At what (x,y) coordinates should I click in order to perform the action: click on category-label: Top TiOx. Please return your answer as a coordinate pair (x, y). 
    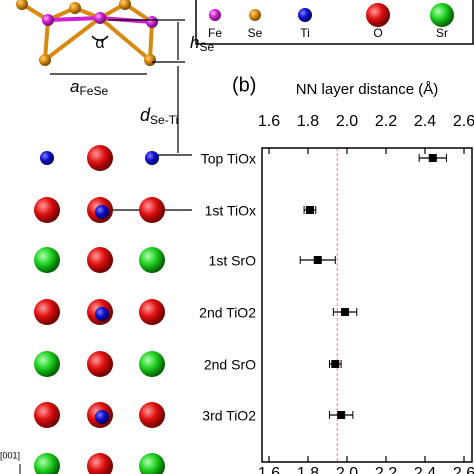
    Looking at the image, I should click on (228, 159).